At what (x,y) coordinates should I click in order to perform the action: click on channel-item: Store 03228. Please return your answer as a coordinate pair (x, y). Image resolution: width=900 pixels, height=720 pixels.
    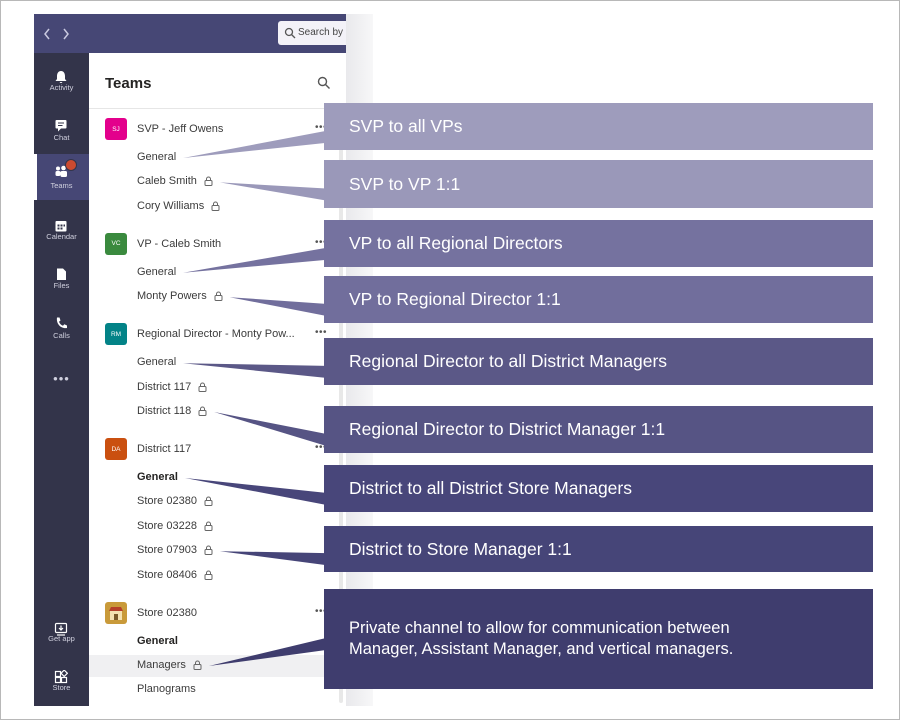
    Looking at the image, I should click on (217, 527).